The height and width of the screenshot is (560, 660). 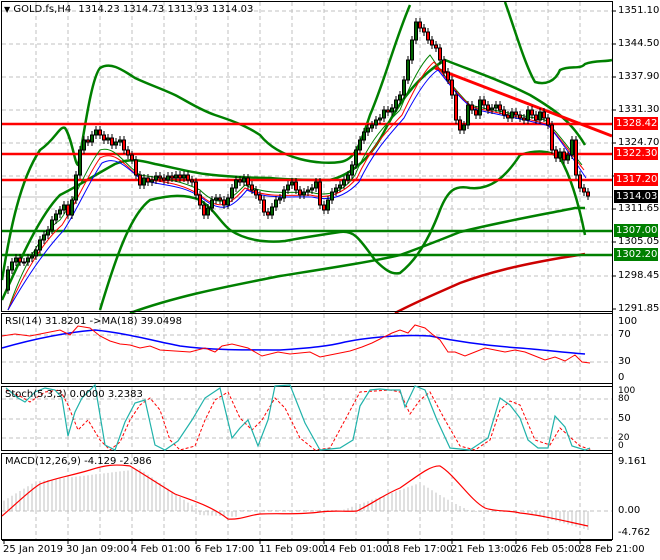 I want to click on macd-tick: -4.762, so click(x=634, y=532).